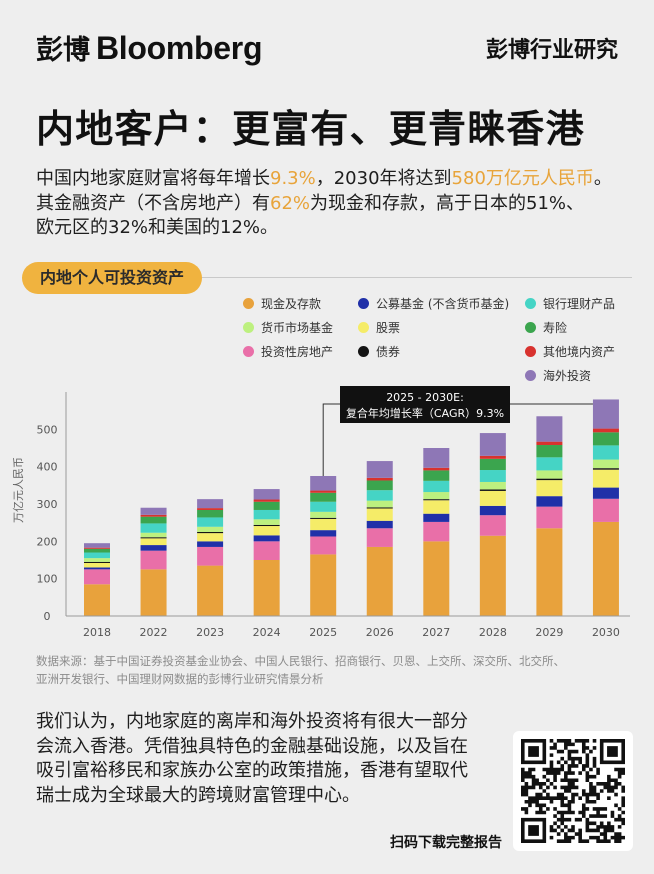  I want to click on summary-line: 吸引富裕移民和家族办公室的政策措施，香港有望取代, so click(252, 770).